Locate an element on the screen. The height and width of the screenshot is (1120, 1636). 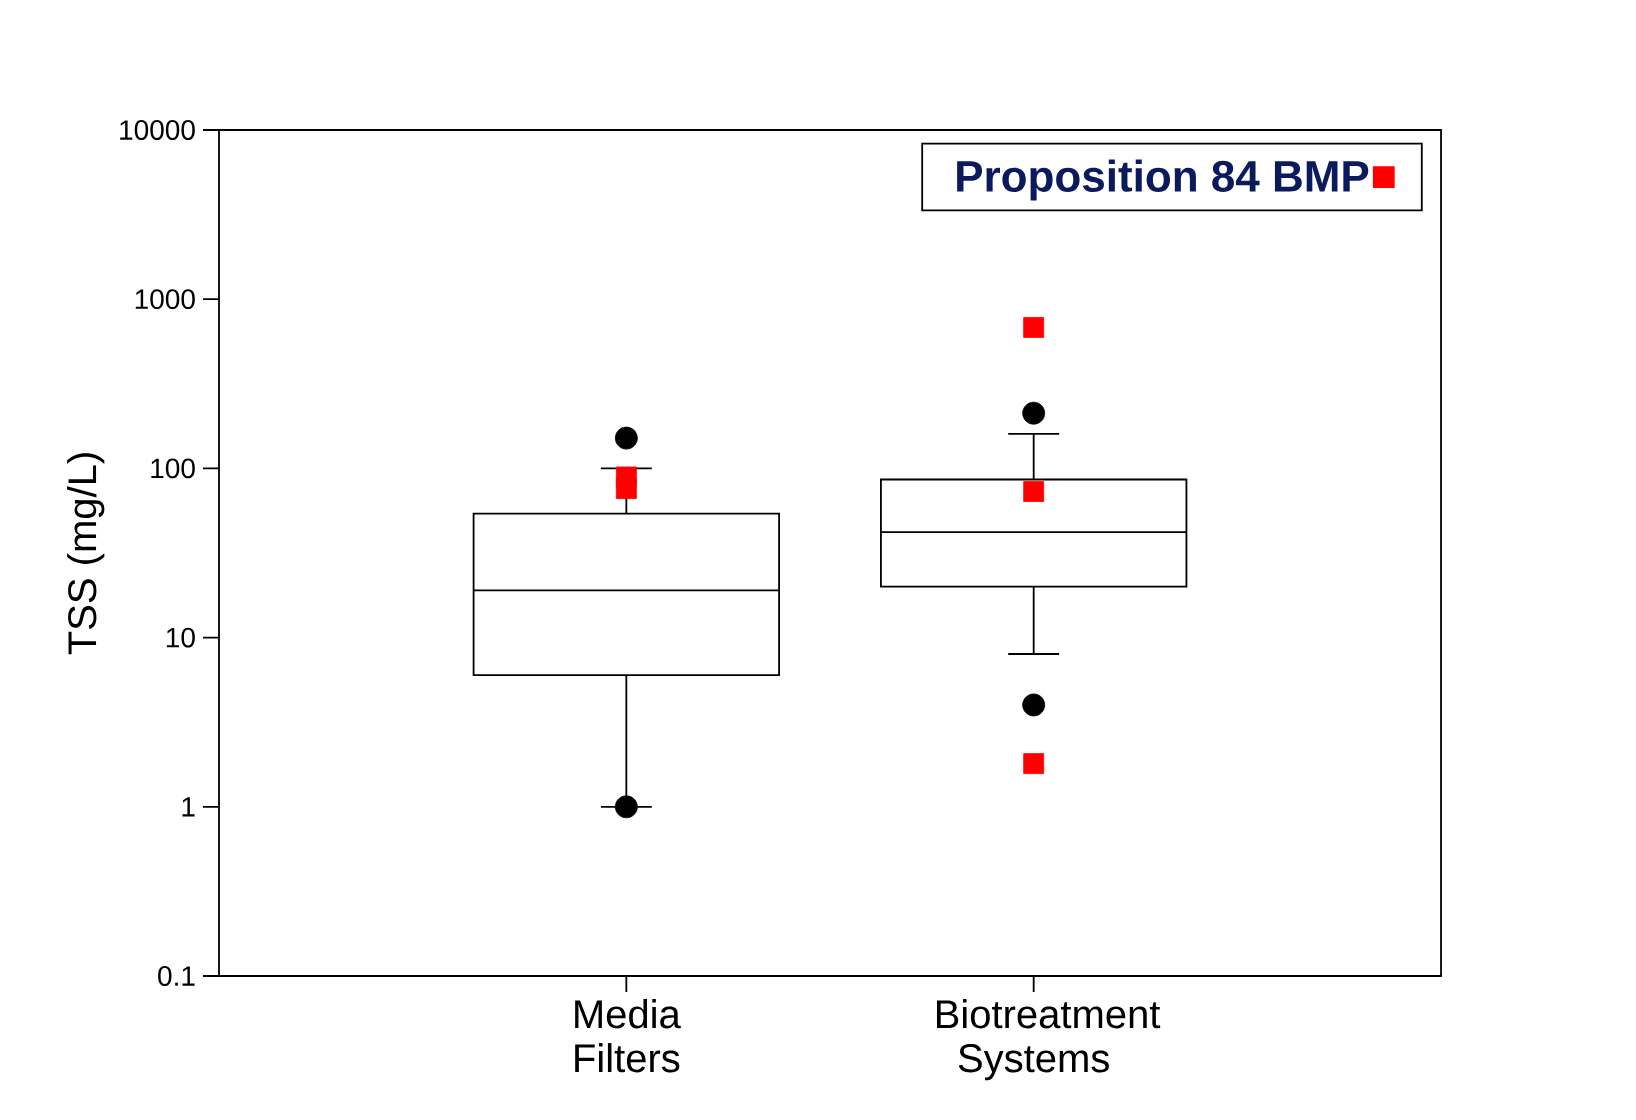
x-tick-label: Biotreatment Systems is located at coordinates (1048, 1040).